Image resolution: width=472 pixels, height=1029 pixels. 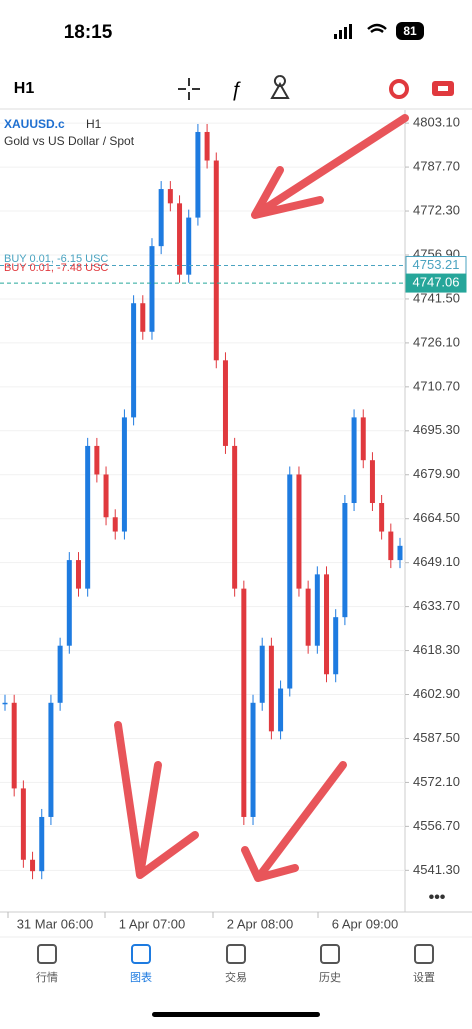 What do you see at coordinates (260, 923) in the screenshot?
I see `x-tick-label: 2 Apr 08:00` at bounding box center [260, 923].